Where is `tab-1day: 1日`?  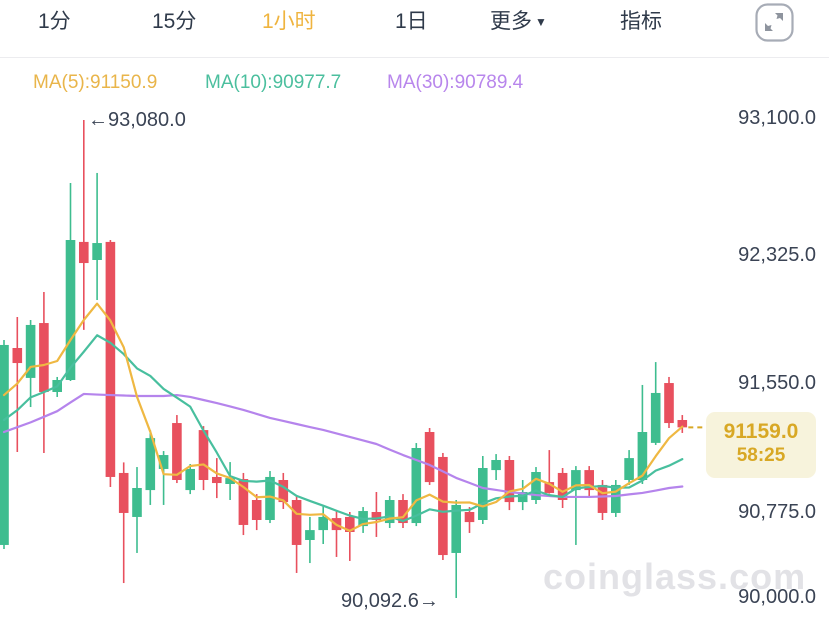 tab-1day: 1日 is located at coordinates (411, 21).